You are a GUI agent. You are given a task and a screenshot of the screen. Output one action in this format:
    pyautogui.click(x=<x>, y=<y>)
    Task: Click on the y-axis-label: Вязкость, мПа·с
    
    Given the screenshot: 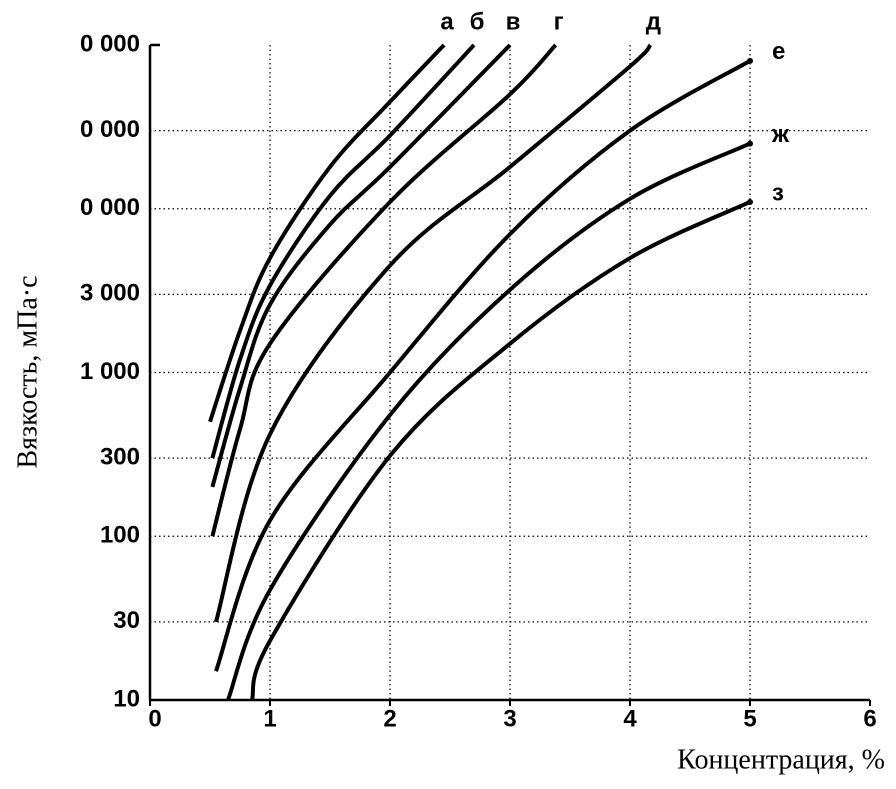 What is the action you would take?
    pyautogui.click(x=27, y=371)
    